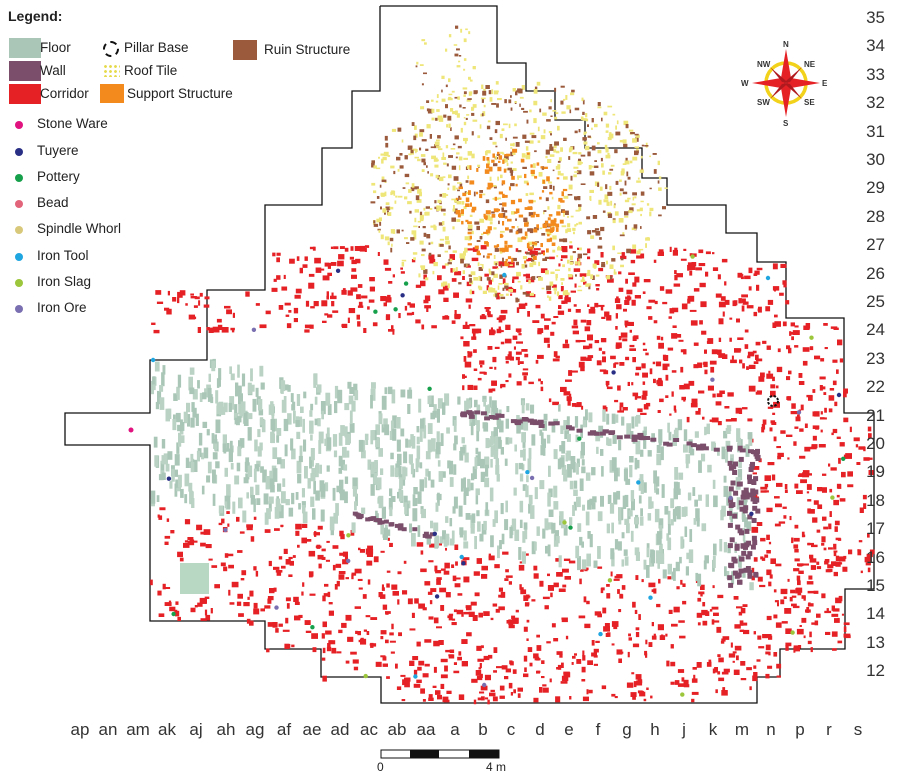 Image resolution: width=903 pixels, height=781 pixels. Describe the element at coordinates (875, 46) in the screenshot. I see `row-label: 34` at that location.